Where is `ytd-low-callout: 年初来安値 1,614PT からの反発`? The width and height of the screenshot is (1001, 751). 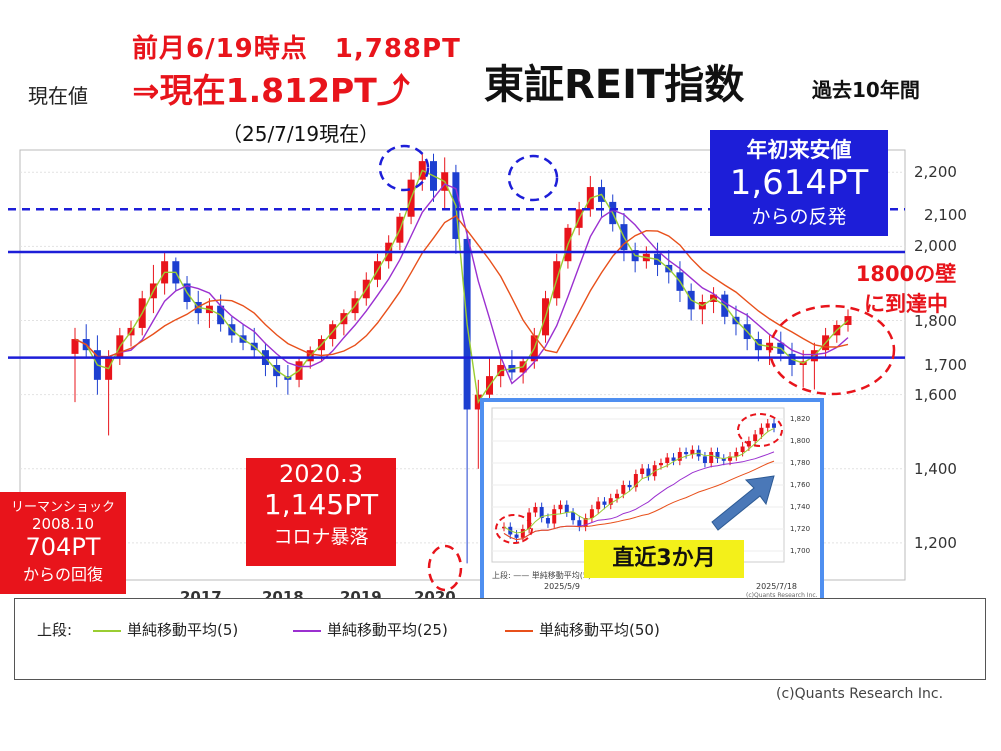 ytd-low-callout: 年初来安値 1,614PT からの反発 is located at coordinates (799, 183).